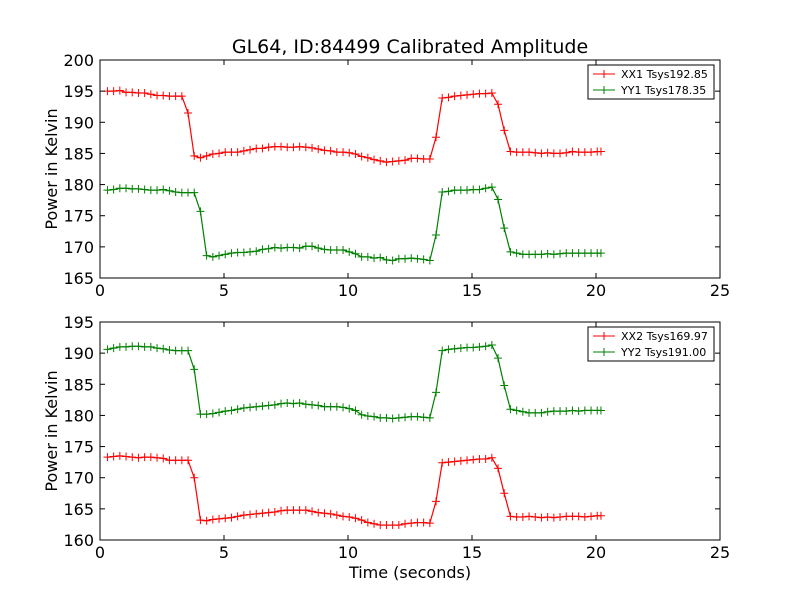 This screenshot has height=600, width=800. I want to click on plot-bottom-y-tick-label: 160, so click(78, 540).